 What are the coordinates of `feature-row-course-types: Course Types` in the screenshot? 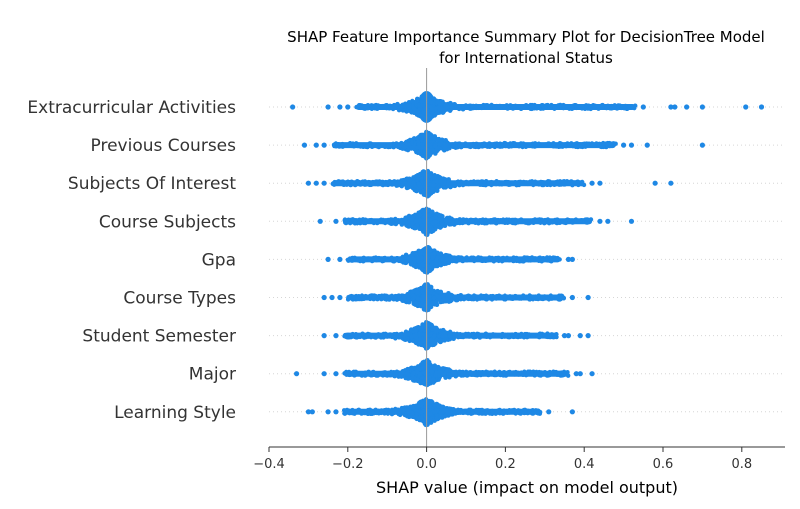 It's located at (454, 297).